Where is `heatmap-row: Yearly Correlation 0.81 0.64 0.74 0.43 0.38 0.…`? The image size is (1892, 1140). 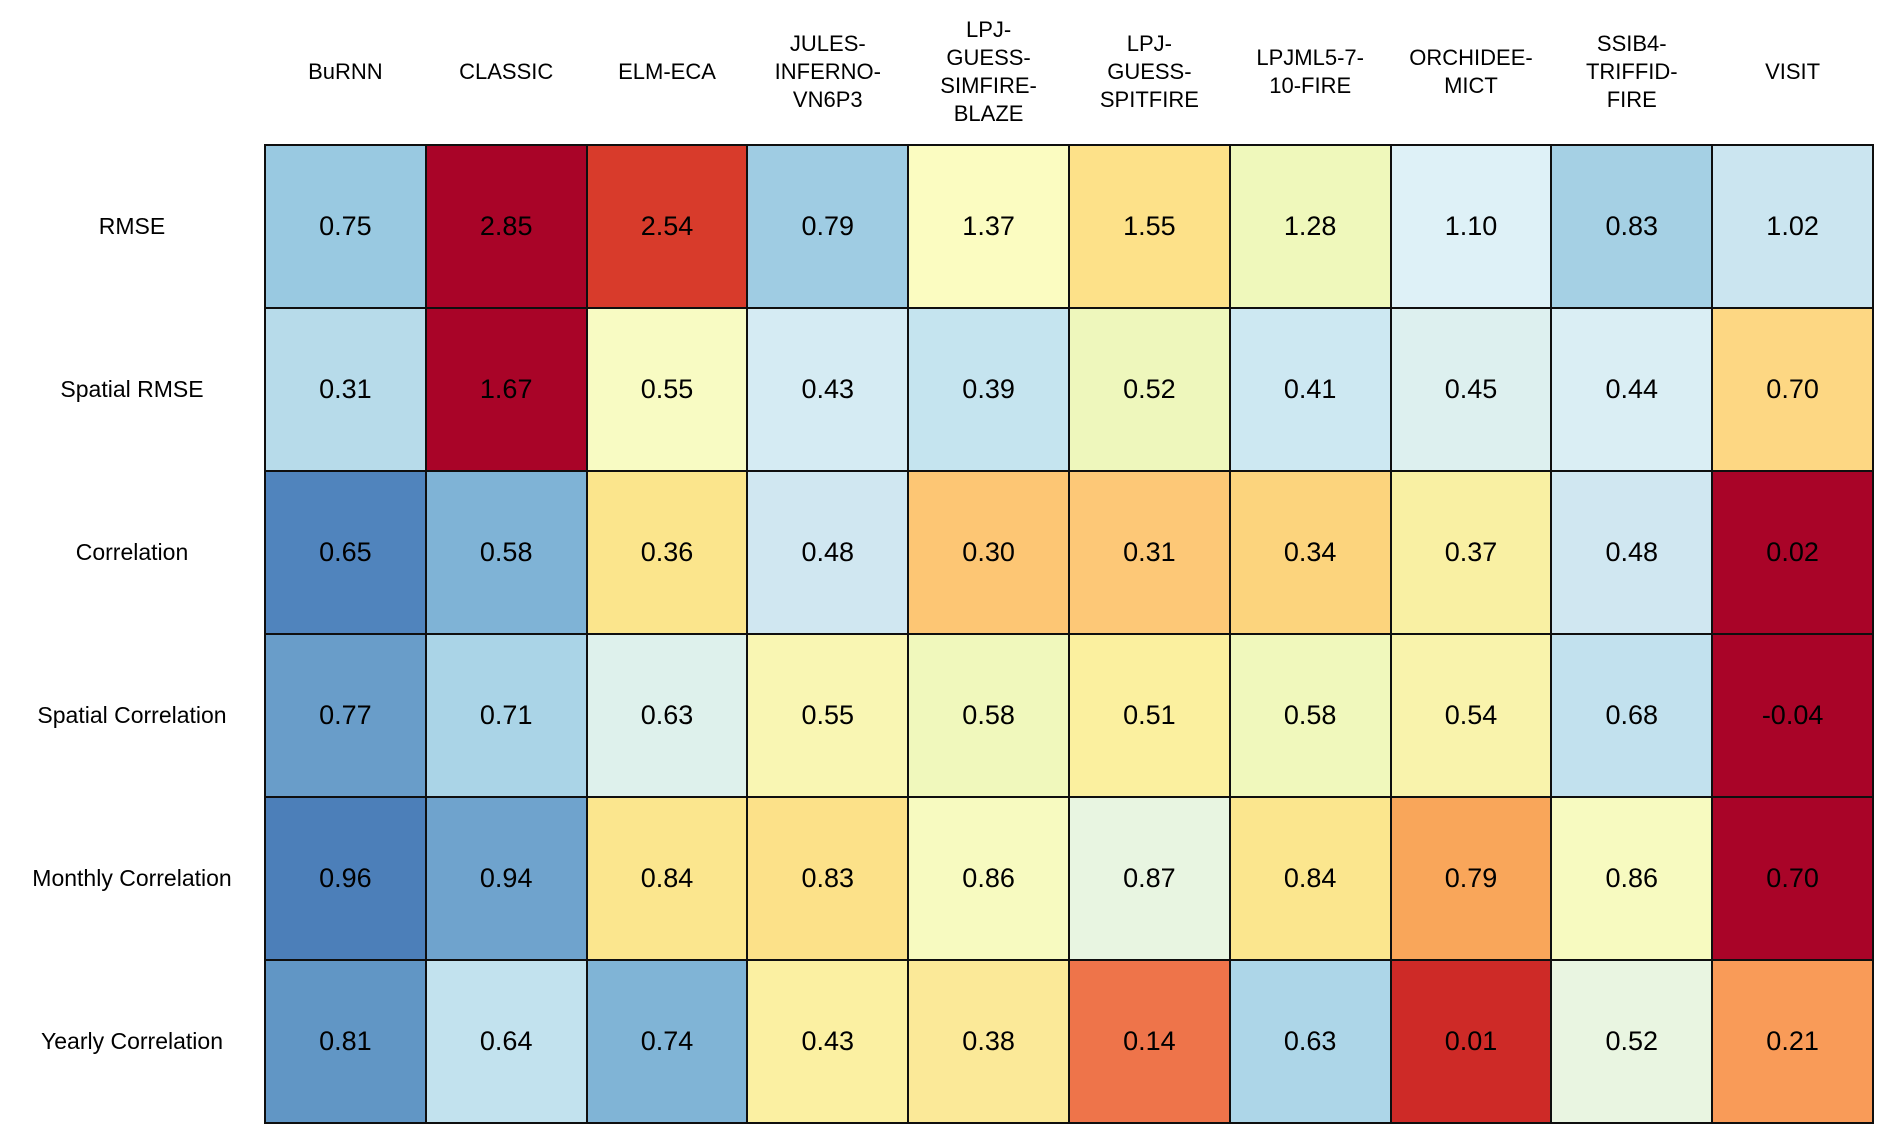 heatmap-row: Yearly Correlation 0.81 0.64 0.74 0.43 0.38 0.… is located at coordinates (937, 1041).